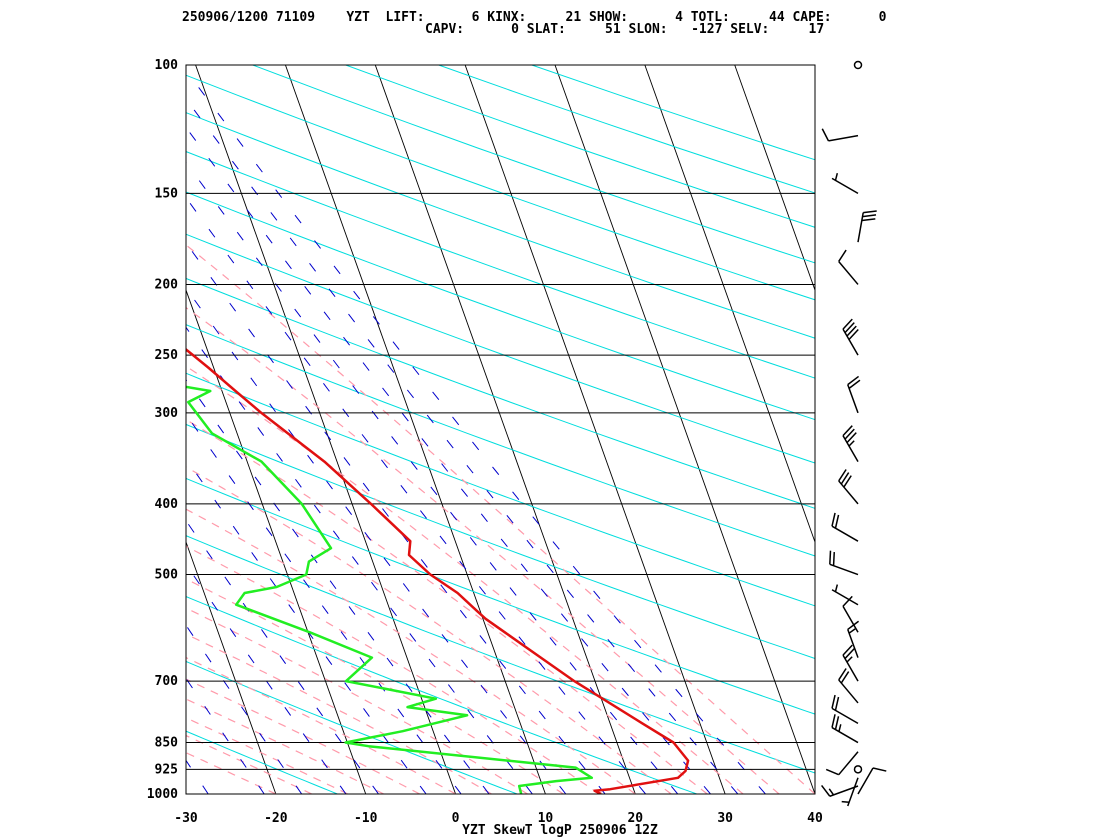 The image size is (1120, 840). I want to click on calm-circle, so click(858, 65).